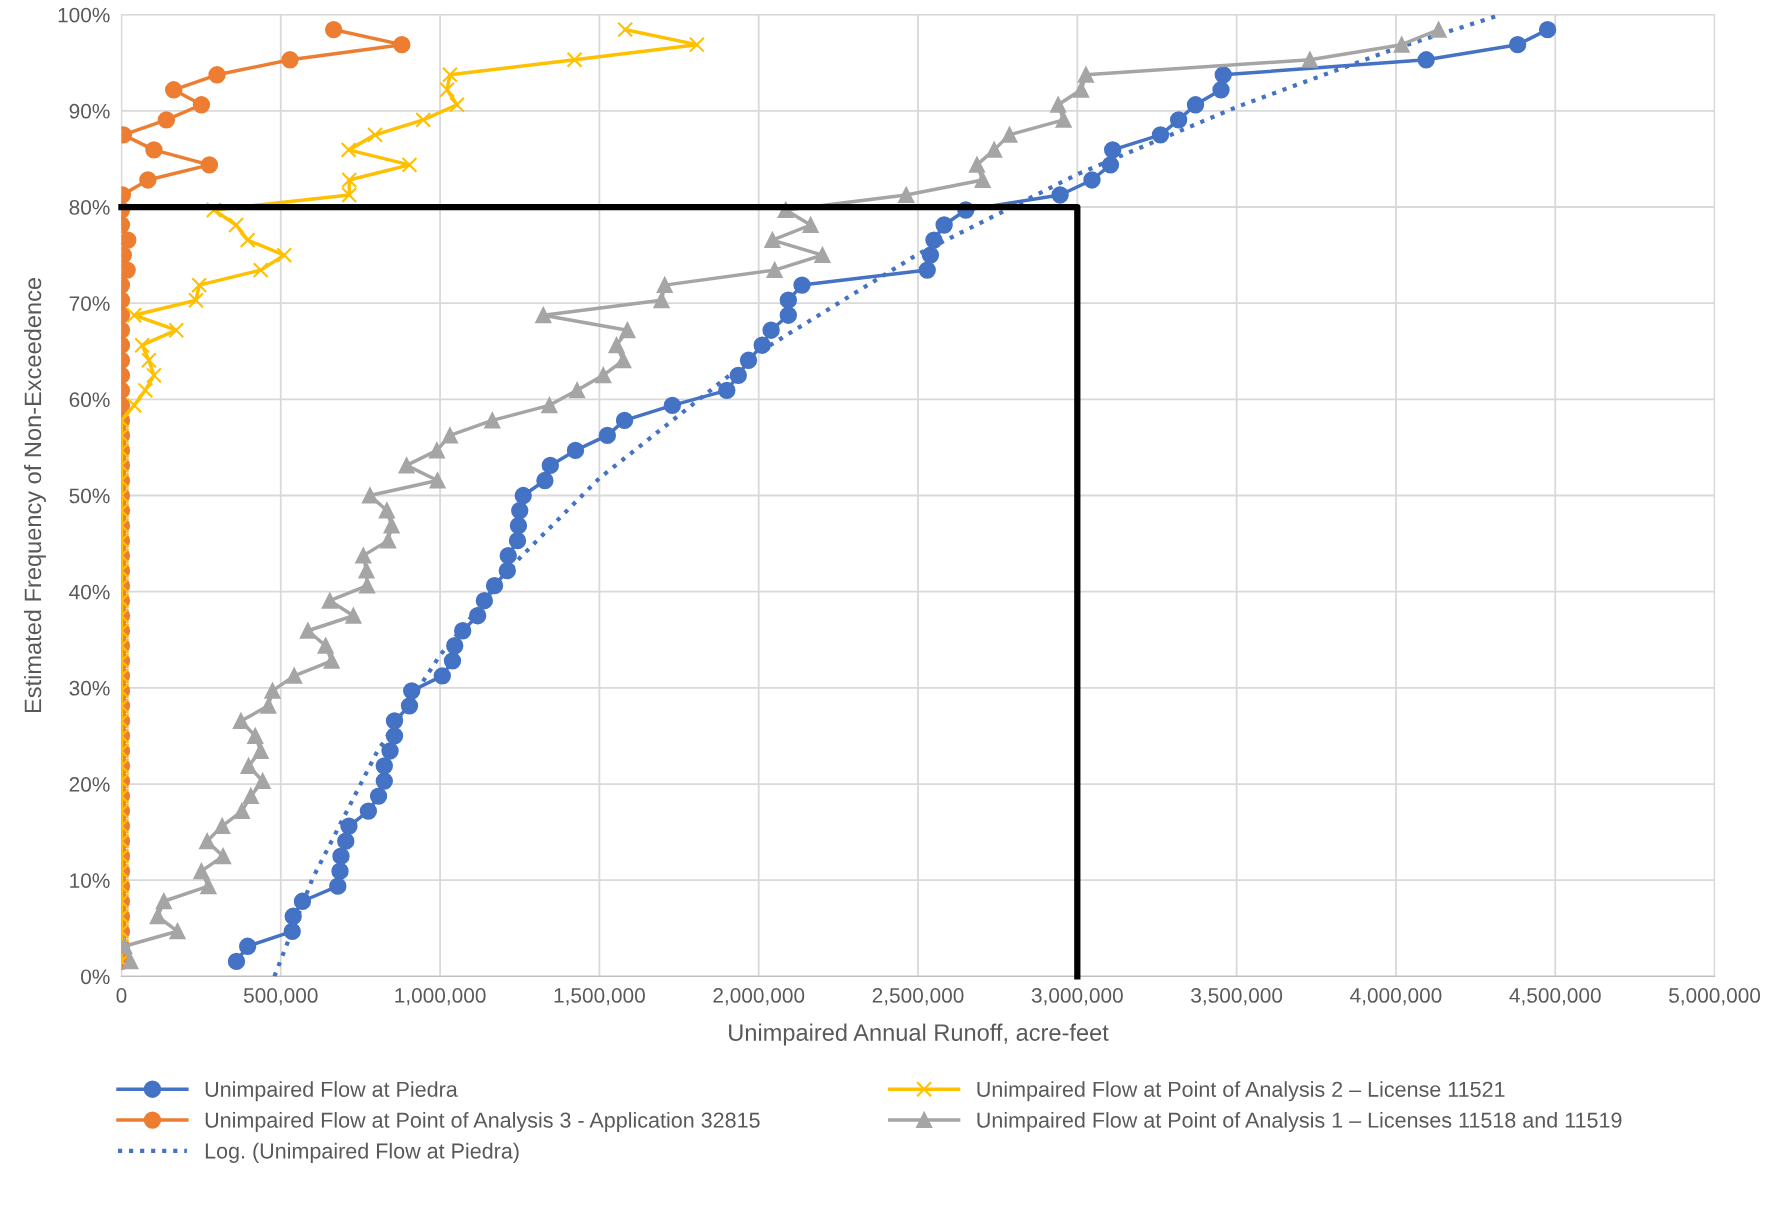 The height and width of the screenshot is (1222, 1786). I want to click on y-tick-label: 0%, so click(95, 977).